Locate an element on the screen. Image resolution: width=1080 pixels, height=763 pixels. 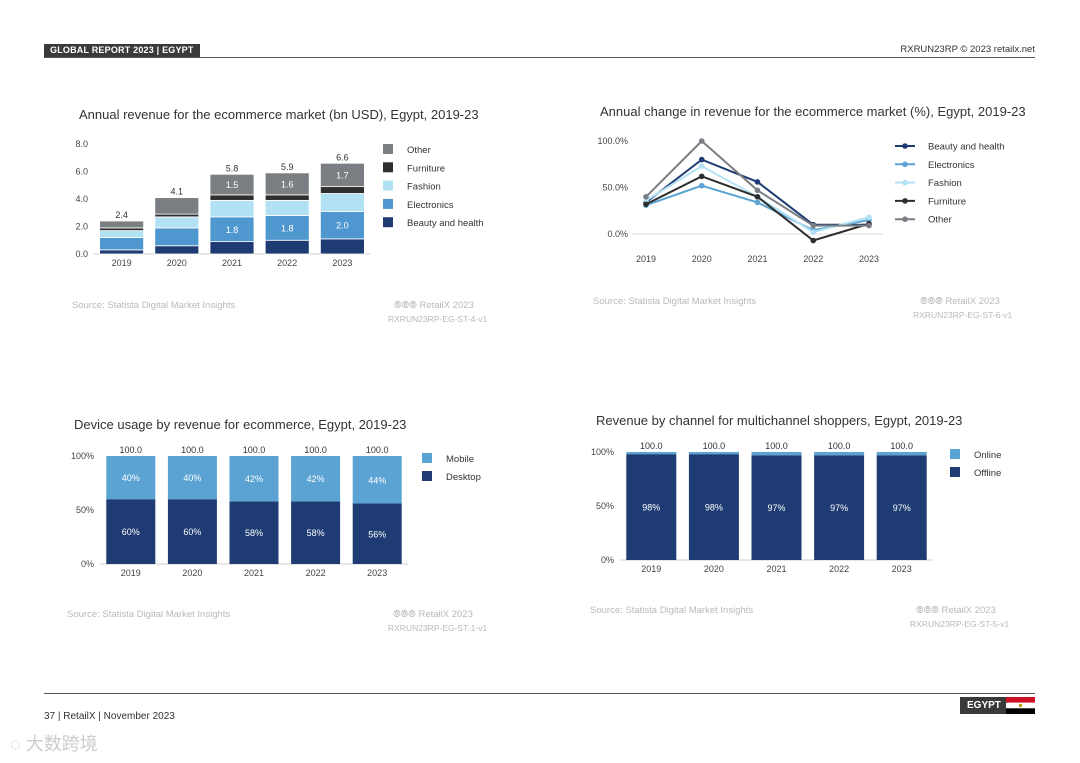
country-tag: EGYPT is located at coordinates (984, 705).